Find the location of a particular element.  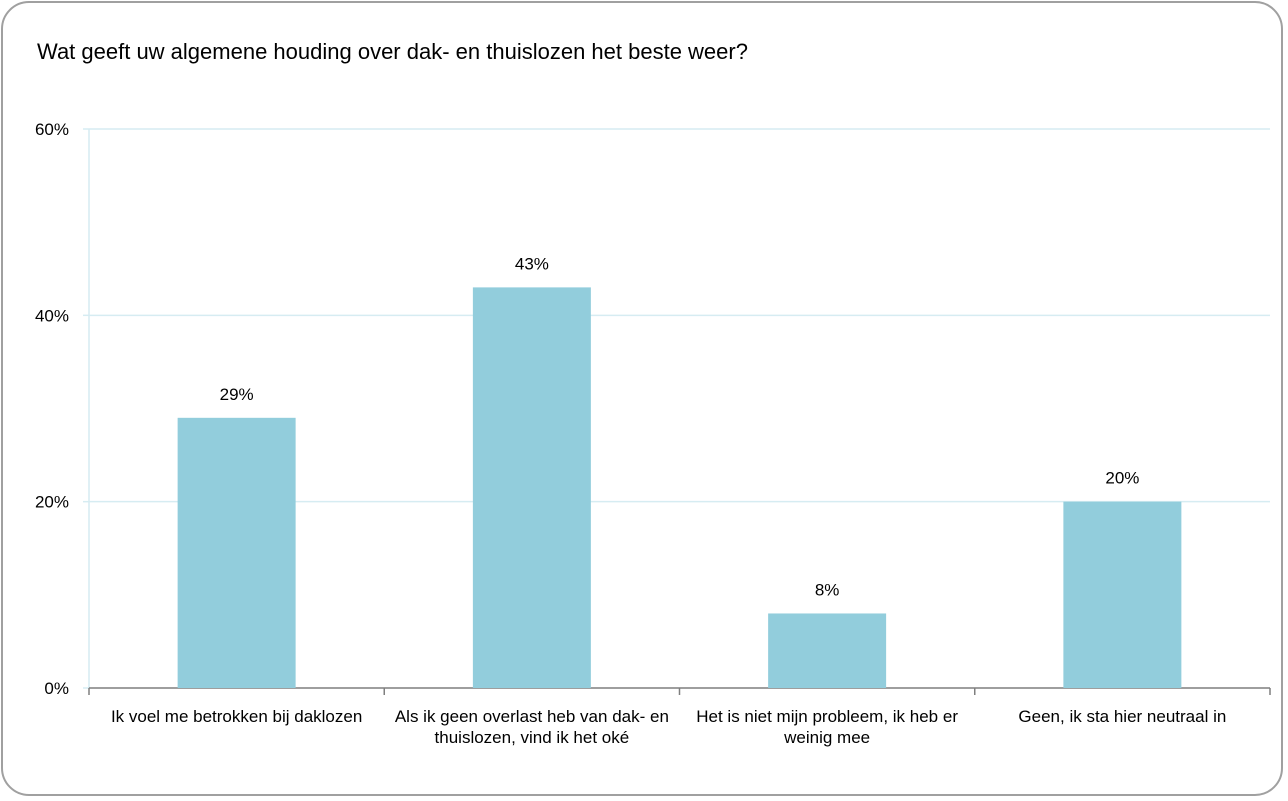

data-label: 20% is located at coordinates (1122, 478).